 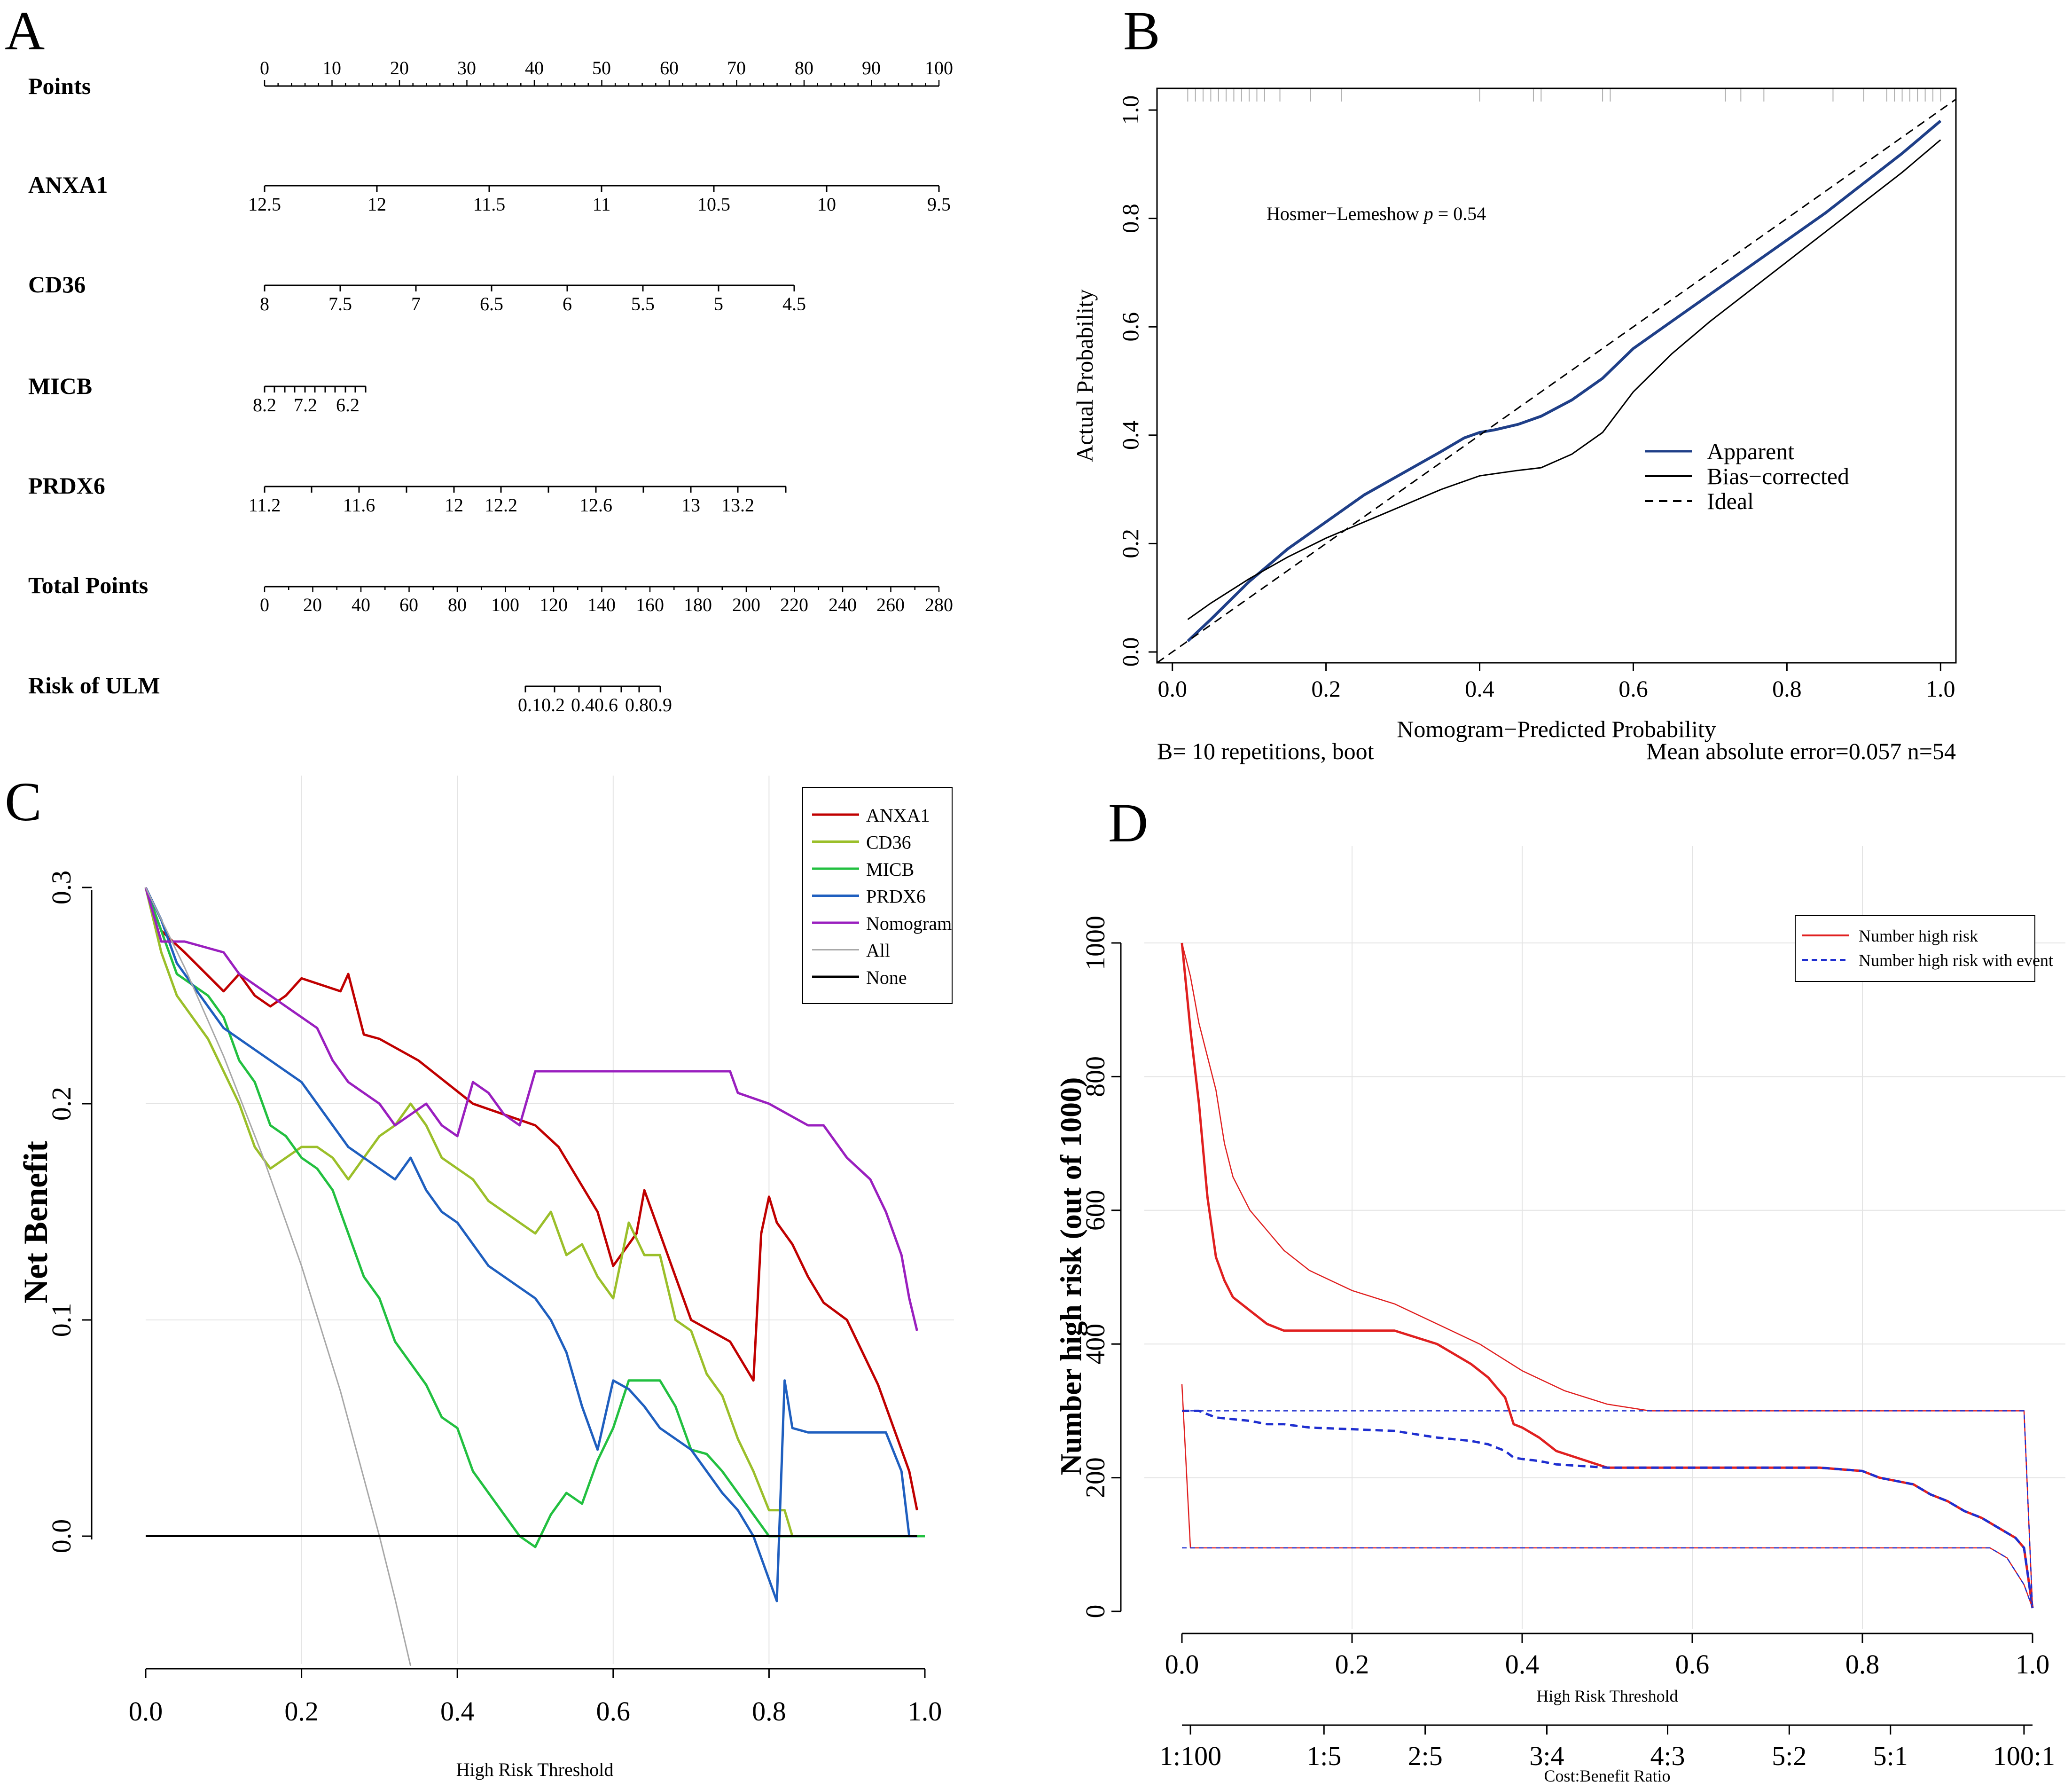 I want to click on dca-x-tick-label: 0.2, so click(x=301, y=1711).